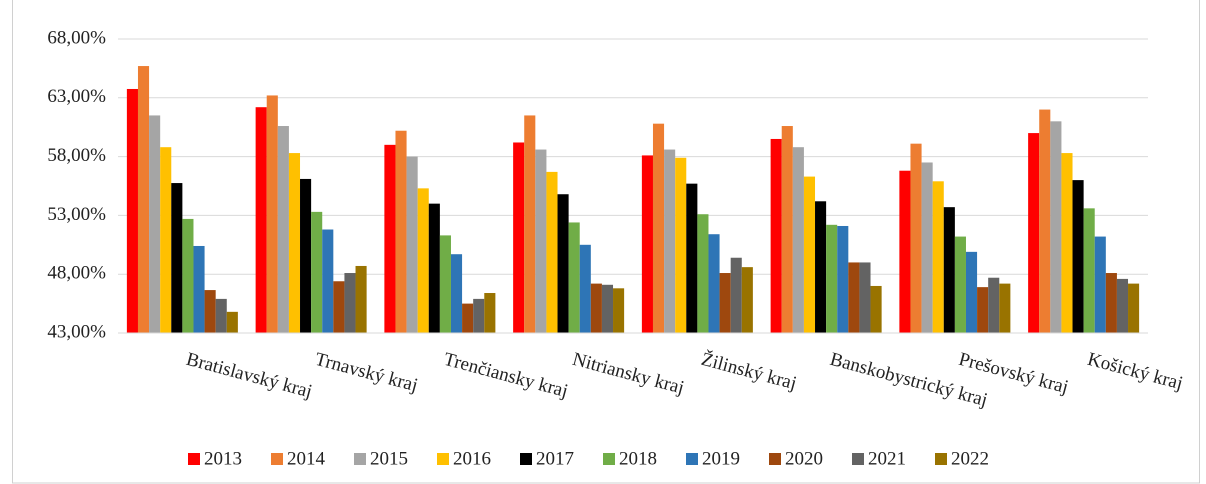 This screenshot has height=484, width=1206. Describe the element at coordinates (887, 458) in the screenshot. I see `legend-label: 2021` at that location.